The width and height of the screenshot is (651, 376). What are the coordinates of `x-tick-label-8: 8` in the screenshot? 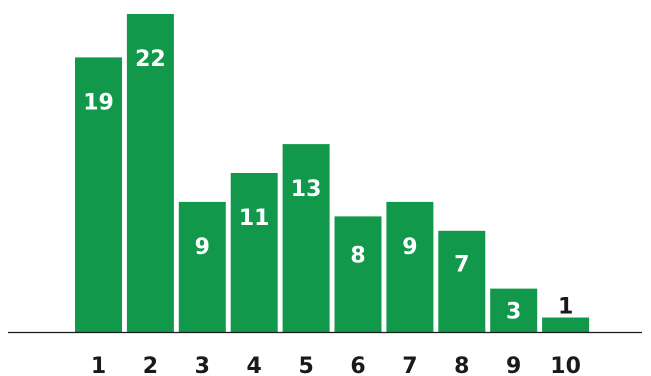 It's located at (461, 365).